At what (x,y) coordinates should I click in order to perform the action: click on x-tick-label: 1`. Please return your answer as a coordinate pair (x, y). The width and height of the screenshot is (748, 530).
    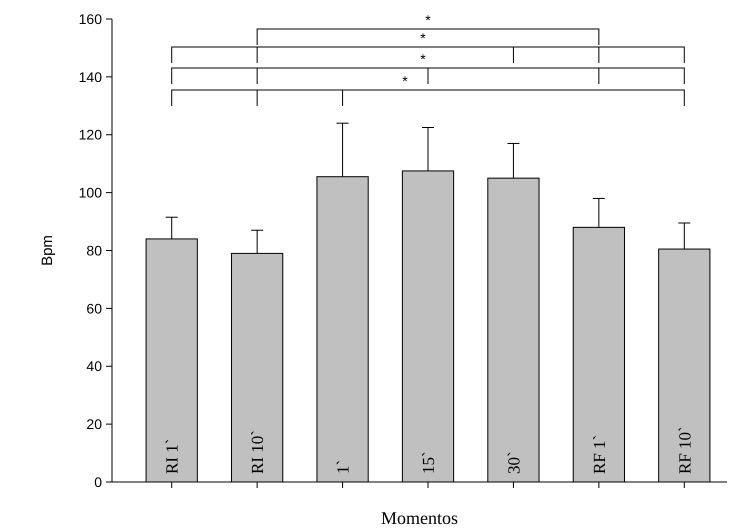
    Looking at the image, I should click on (343, 467).